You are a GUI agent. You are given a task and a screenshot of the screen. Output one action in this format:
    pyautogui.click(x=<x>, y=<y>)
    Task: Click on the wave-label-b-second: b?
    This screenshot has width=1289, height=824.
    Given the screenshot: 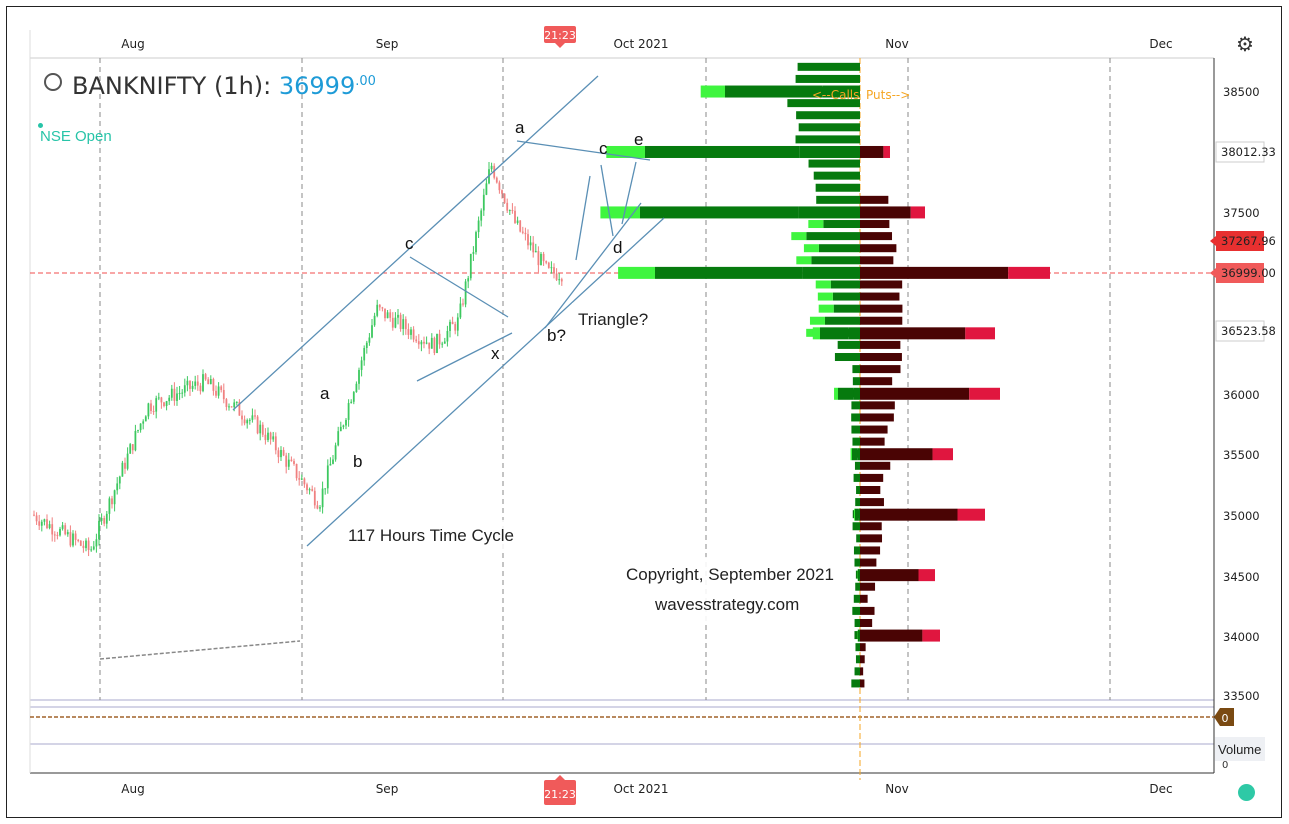 What is the action you would take?
    pyautogui.click(x=556, y=335)
    